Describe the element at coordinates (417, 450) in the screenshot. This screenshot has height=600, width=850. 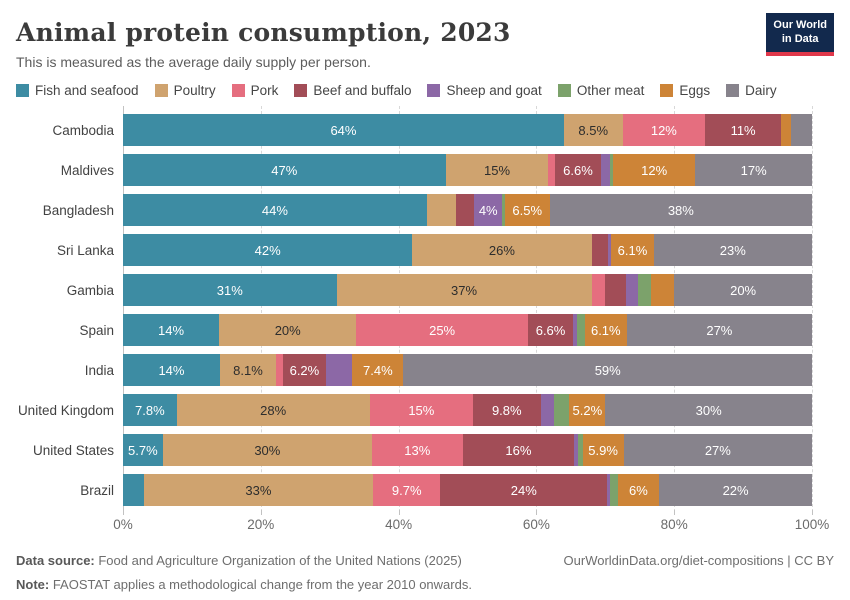
I see `bar-segment-united-states-pork: 13%` at that location.